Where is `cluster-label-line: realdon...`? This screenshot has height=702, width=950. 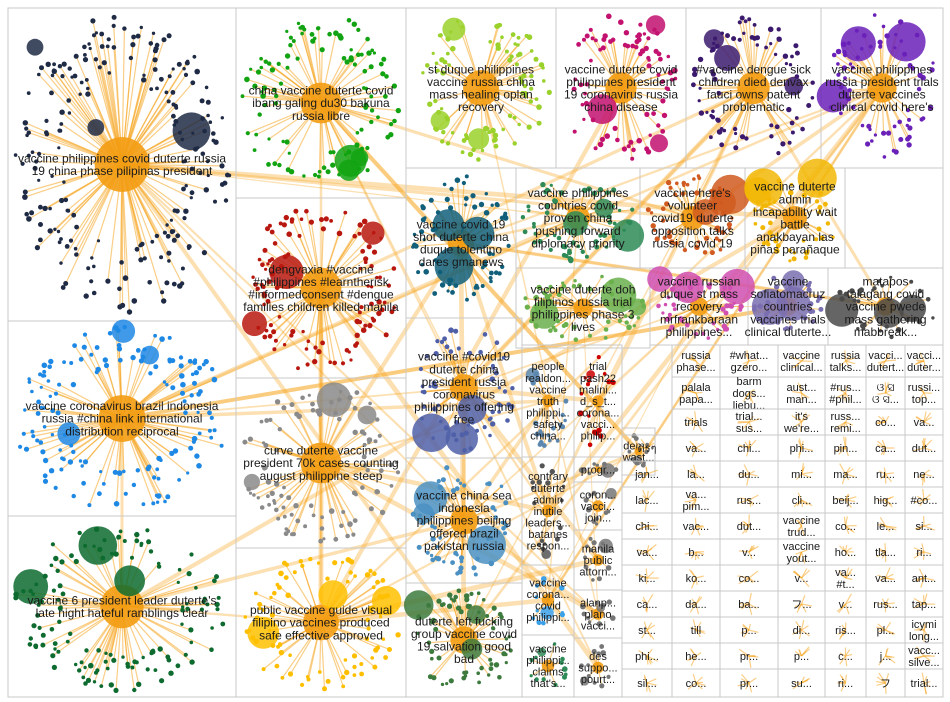 cluster-label-line: realdon... is located at coordinates (548, 379).